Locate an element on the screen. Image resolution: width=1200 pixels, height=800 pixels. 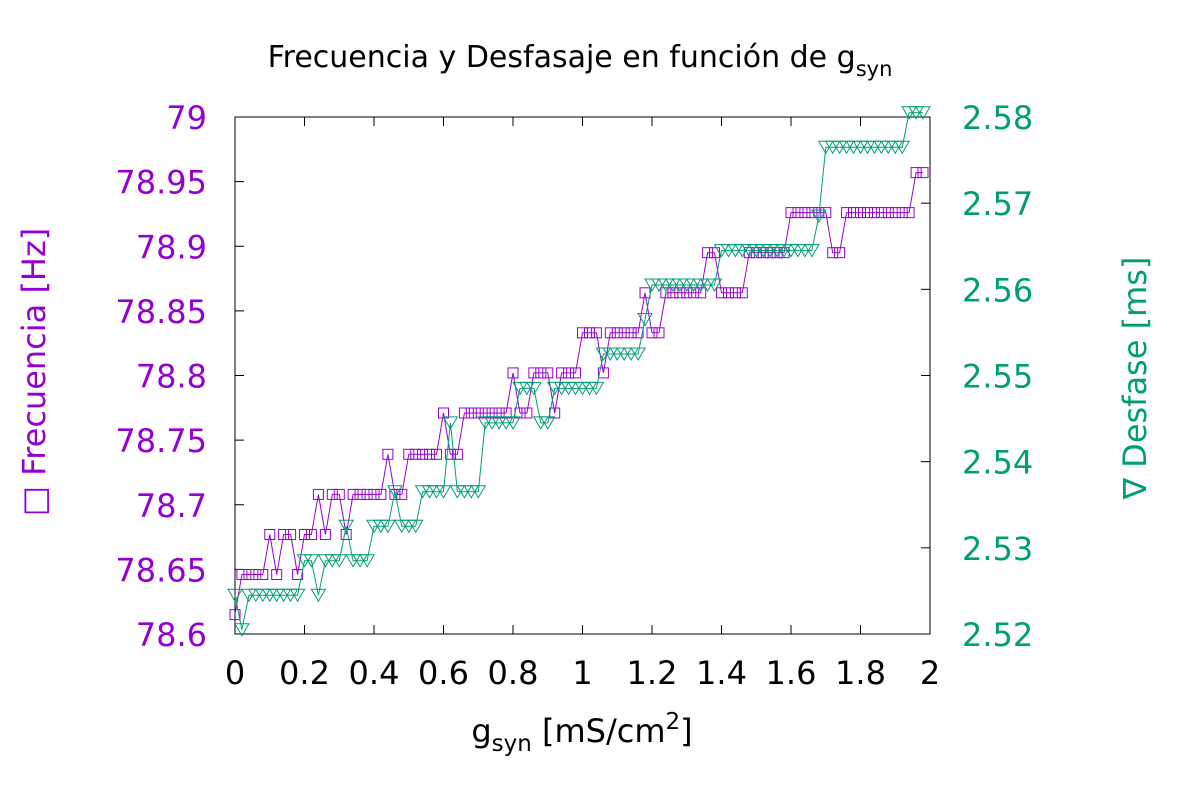
y-left-axis-ticks: 78.6 78.65 78.7 78.75 78.8 78.85 78.9 78.95 79 is located at coordinates (179, 376).